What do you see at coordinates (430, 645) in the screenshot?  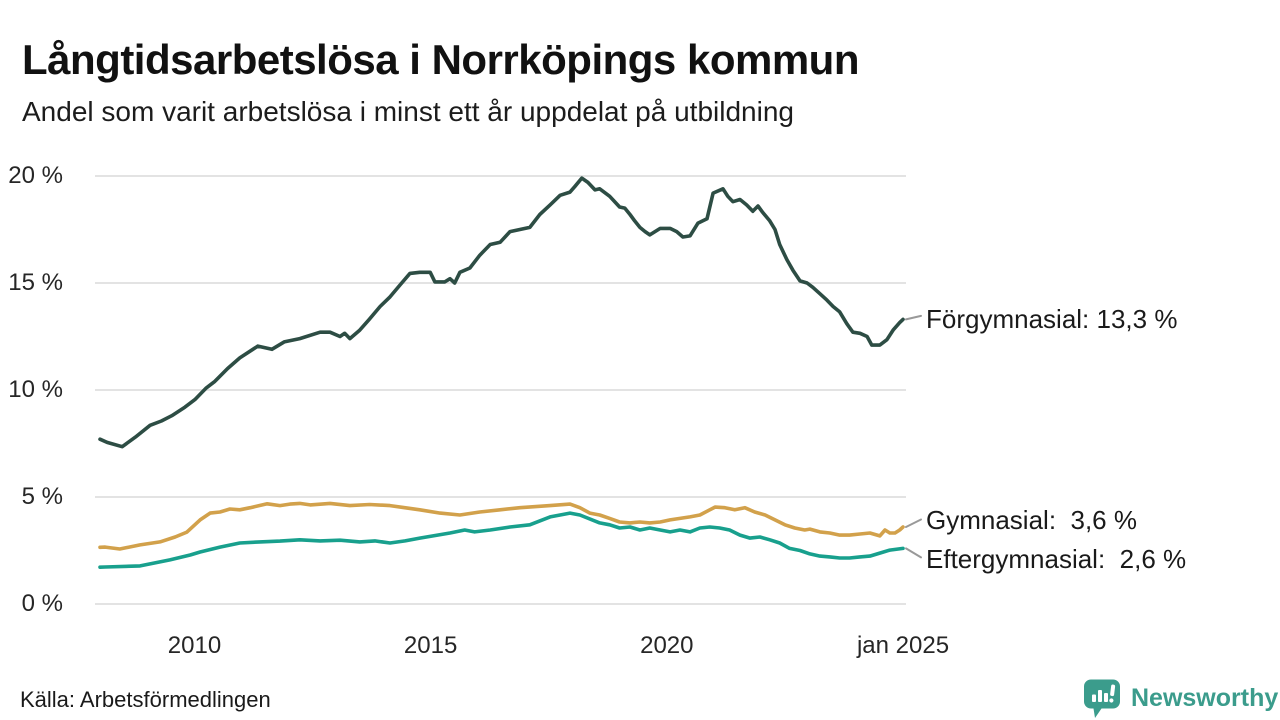 I see `x-tick-label: 2015` at bounding box center [430, 645].